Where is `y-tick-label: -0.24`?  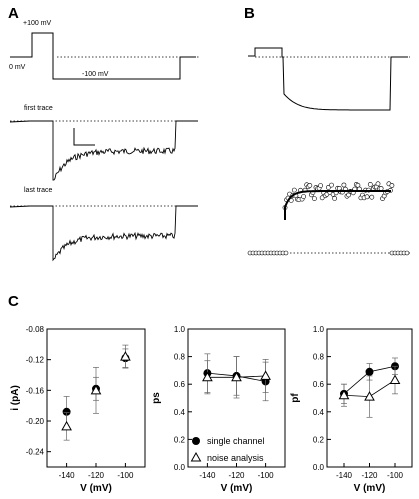 y-tick-label: -0.24 is located at coordinates (35, 452).